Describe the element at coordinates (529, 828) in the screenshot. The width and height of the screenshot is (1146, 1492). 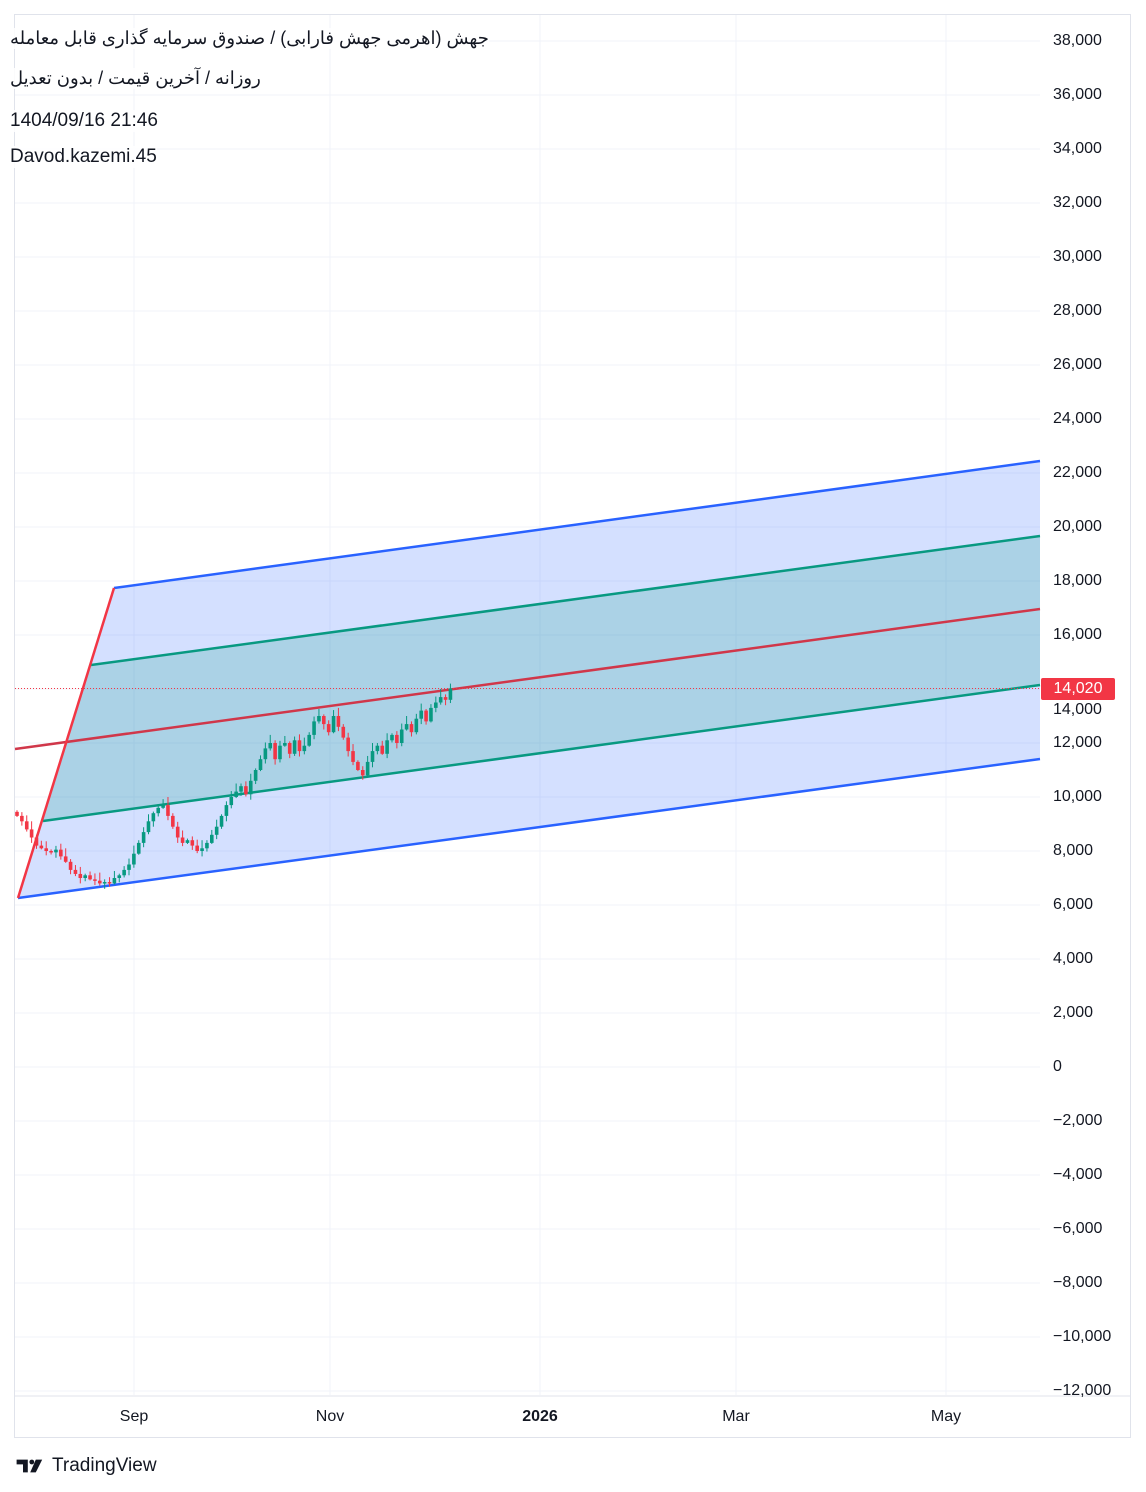
I see `pitchfork-outer-bottom-line` at that location.